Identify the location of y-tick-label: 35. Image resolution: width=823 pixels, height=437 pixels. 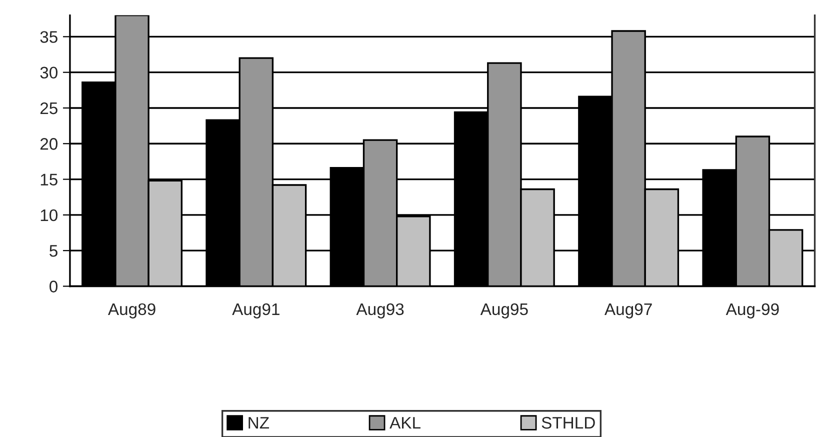
(49, 37).